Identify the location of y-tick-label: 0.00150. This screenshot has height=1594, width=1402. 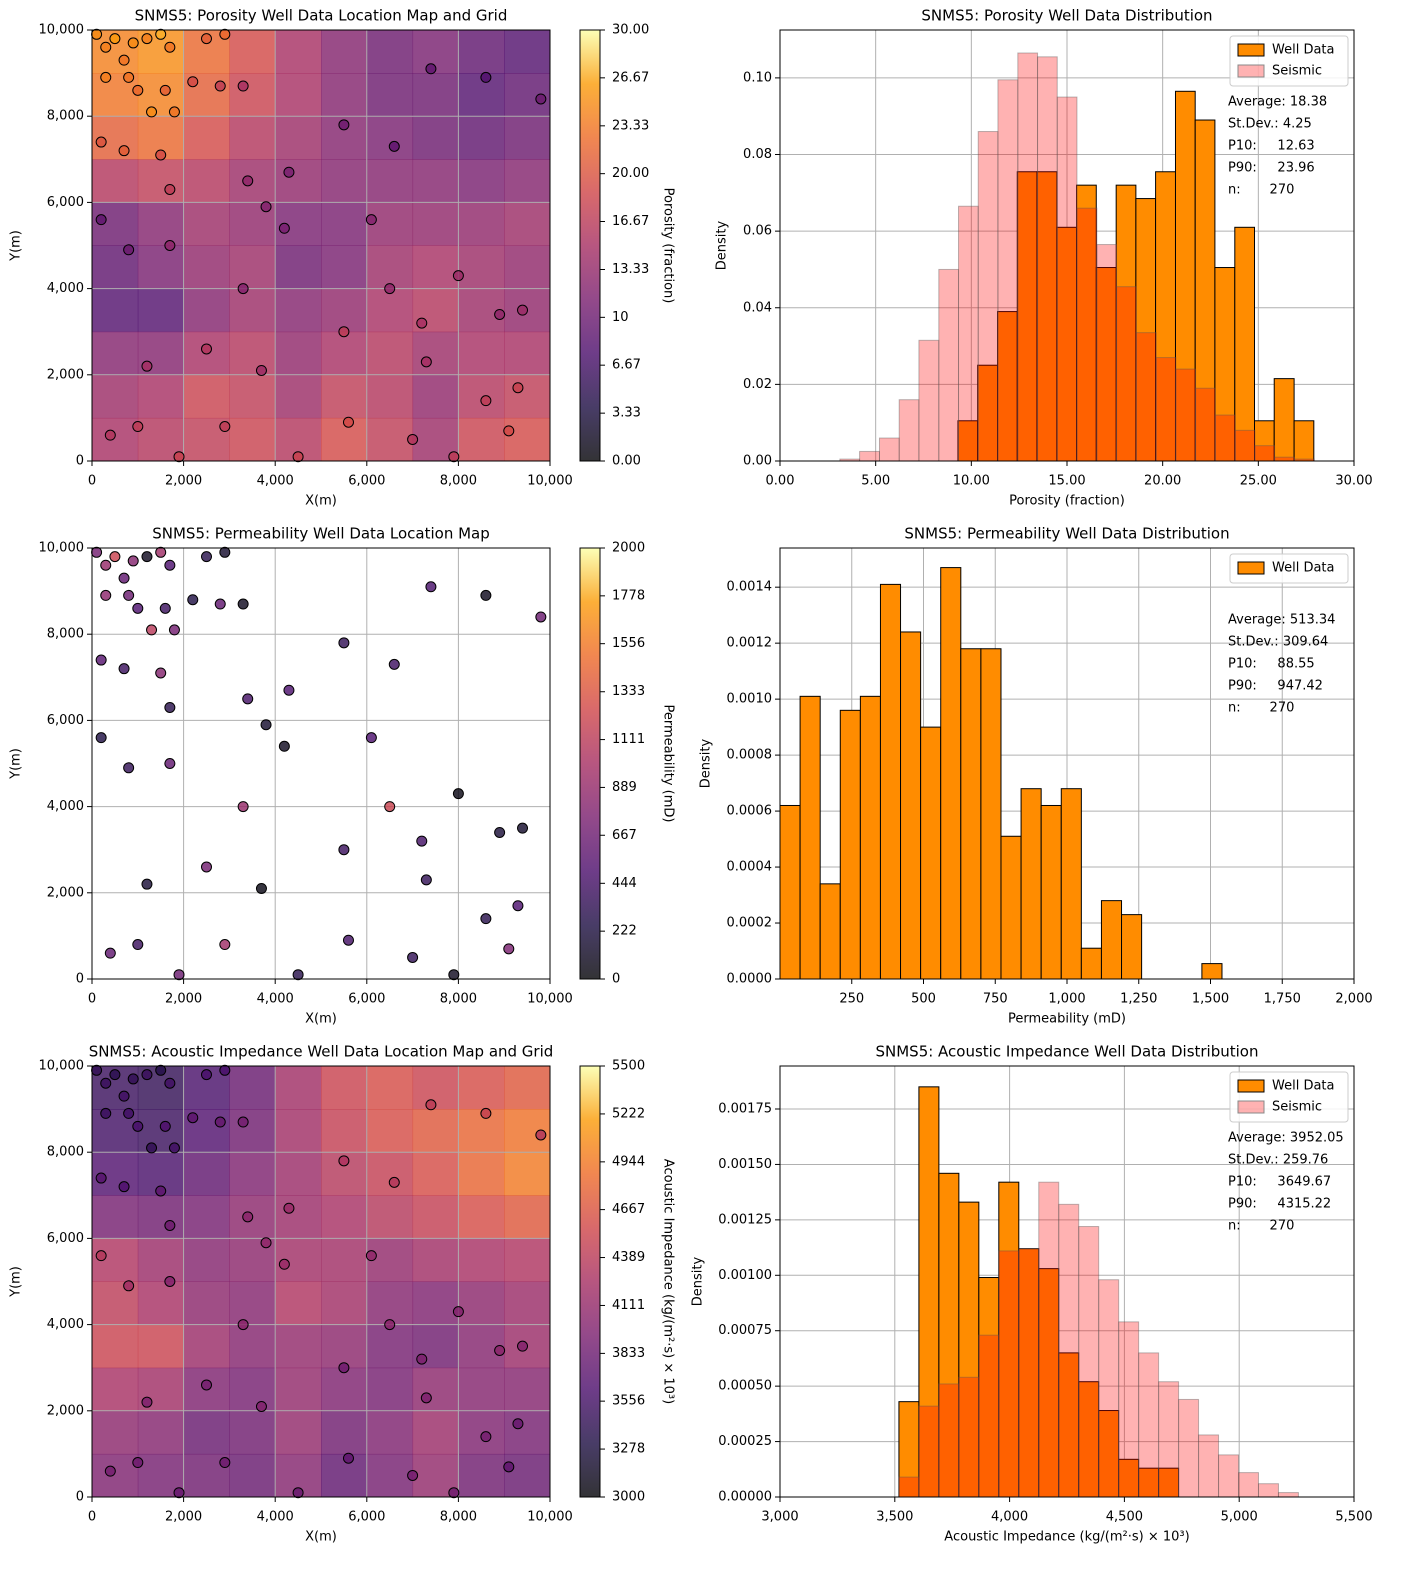
(745, 1164).